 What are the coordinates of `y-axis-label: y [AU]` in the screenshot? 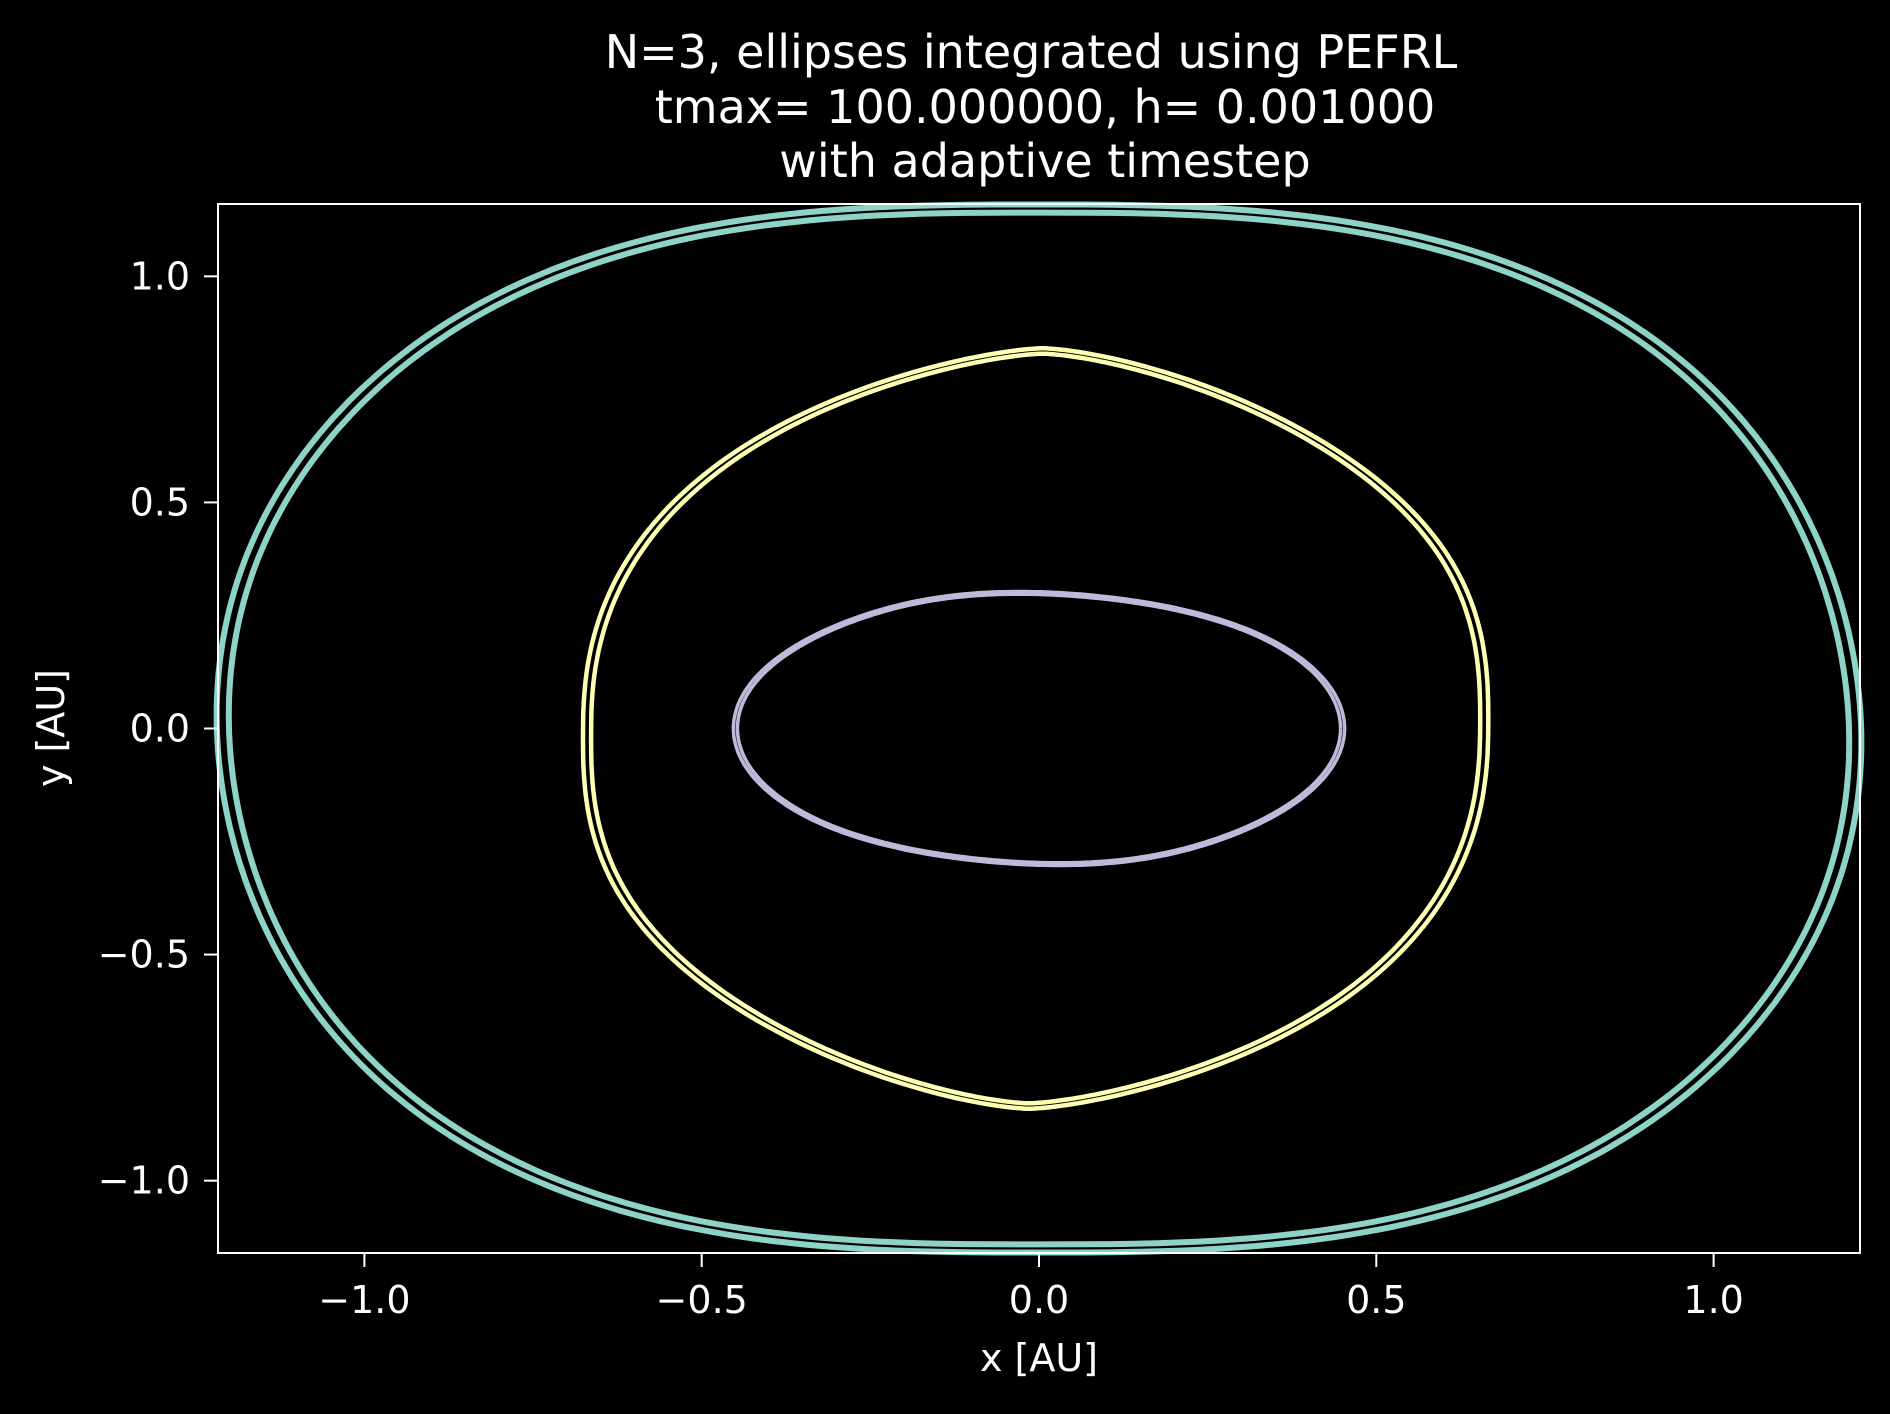 It's located at (51, 728).